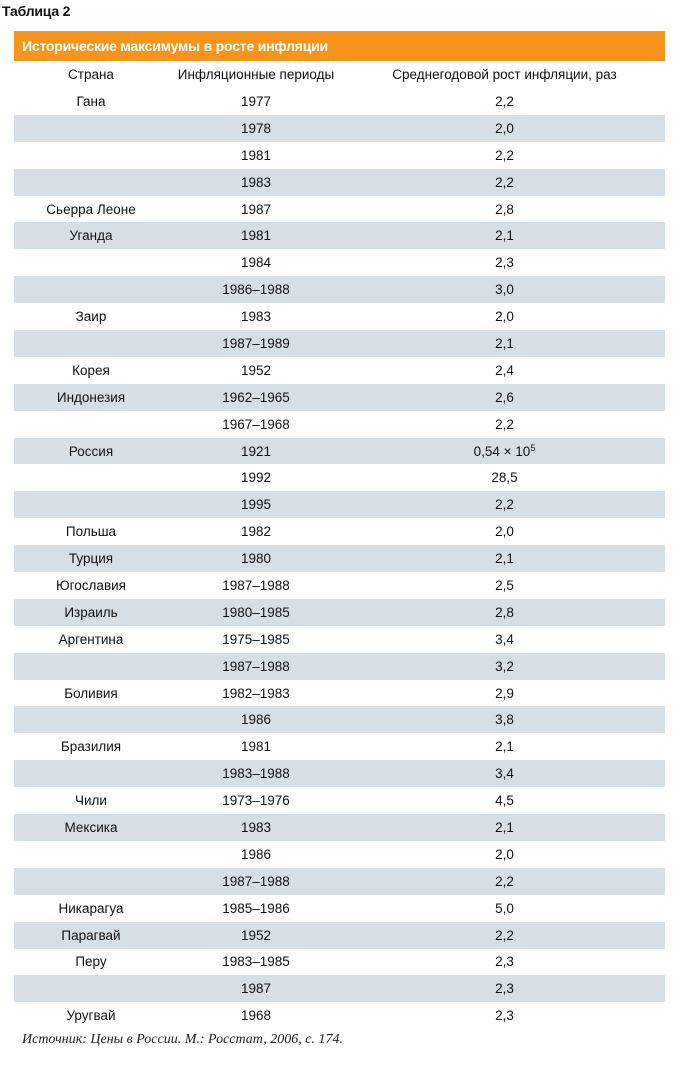  Describe the element at coordinates (256, 424) in the screenshot. I see `cell-period: 1967–1968` at that location.